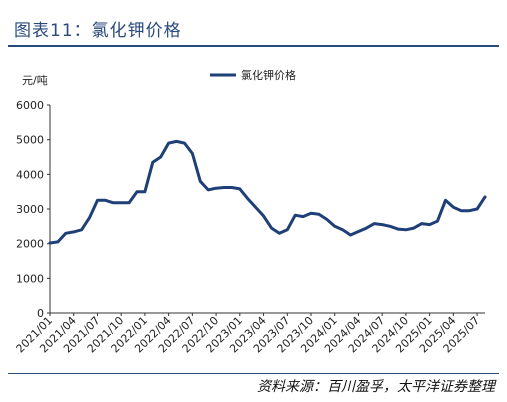 The height and width of the screenshot is (402, 507). I want to click on y-tick-label: 0, so click(40, 313).